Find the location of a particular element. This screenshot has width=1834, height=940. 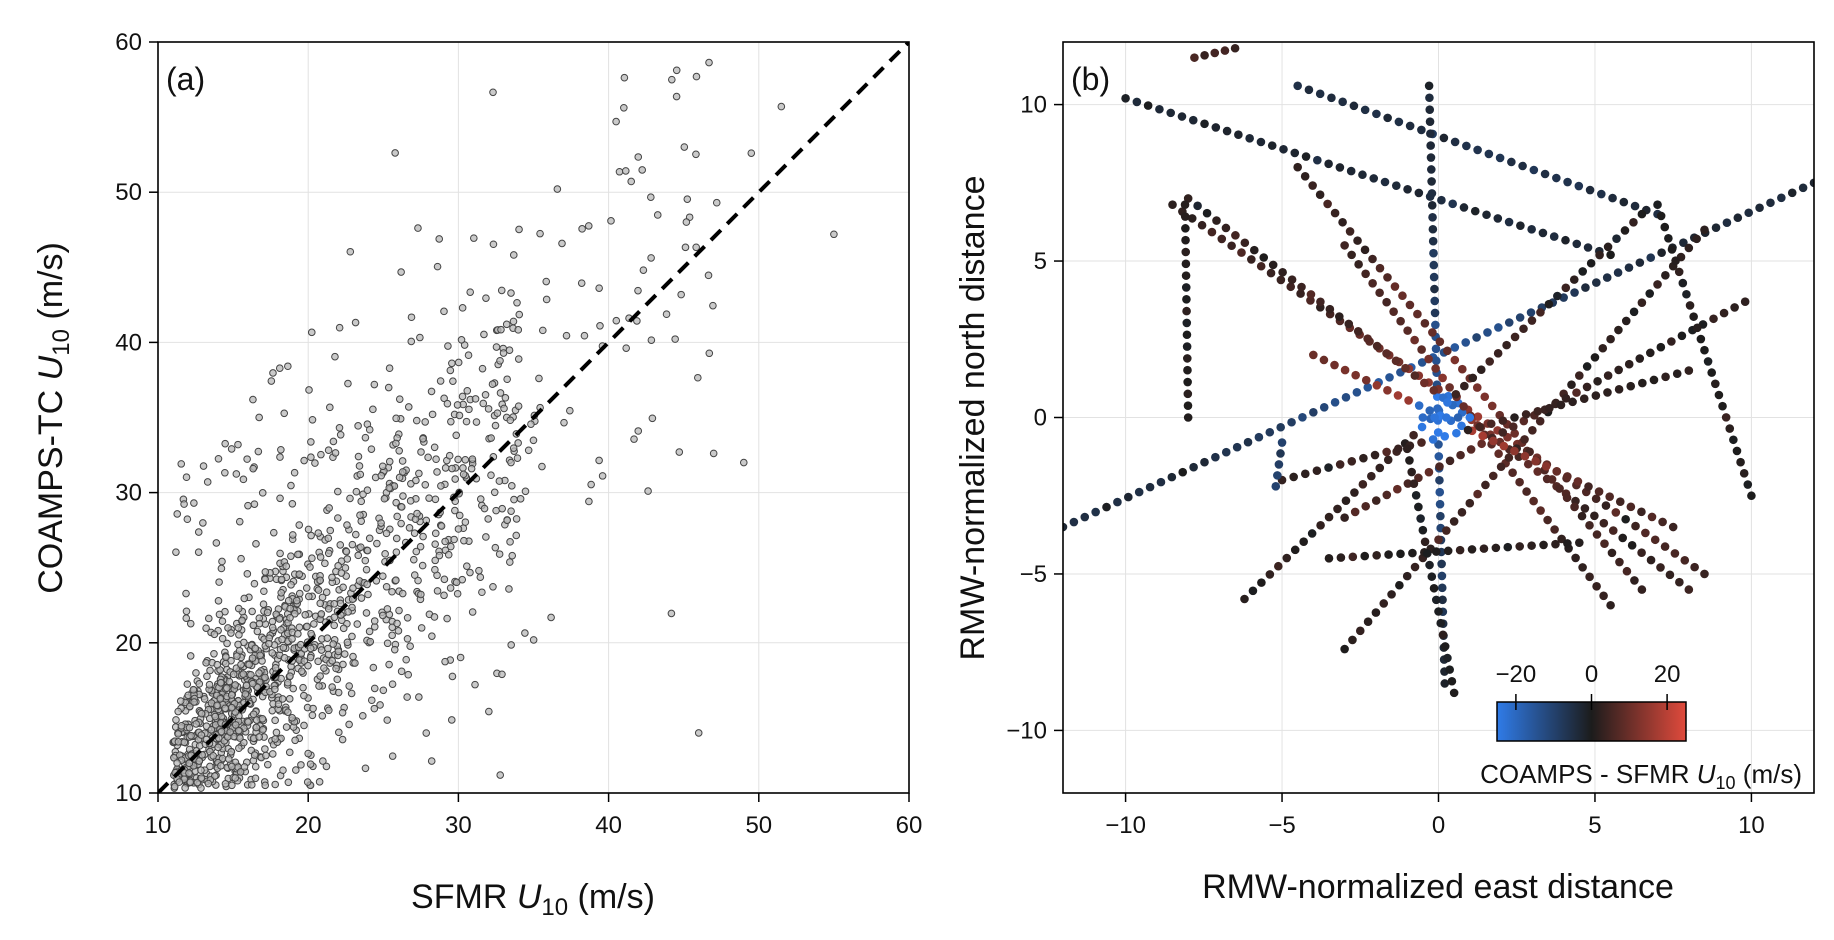

x-tick-label: 10 is located at coordinates (1751, 825).